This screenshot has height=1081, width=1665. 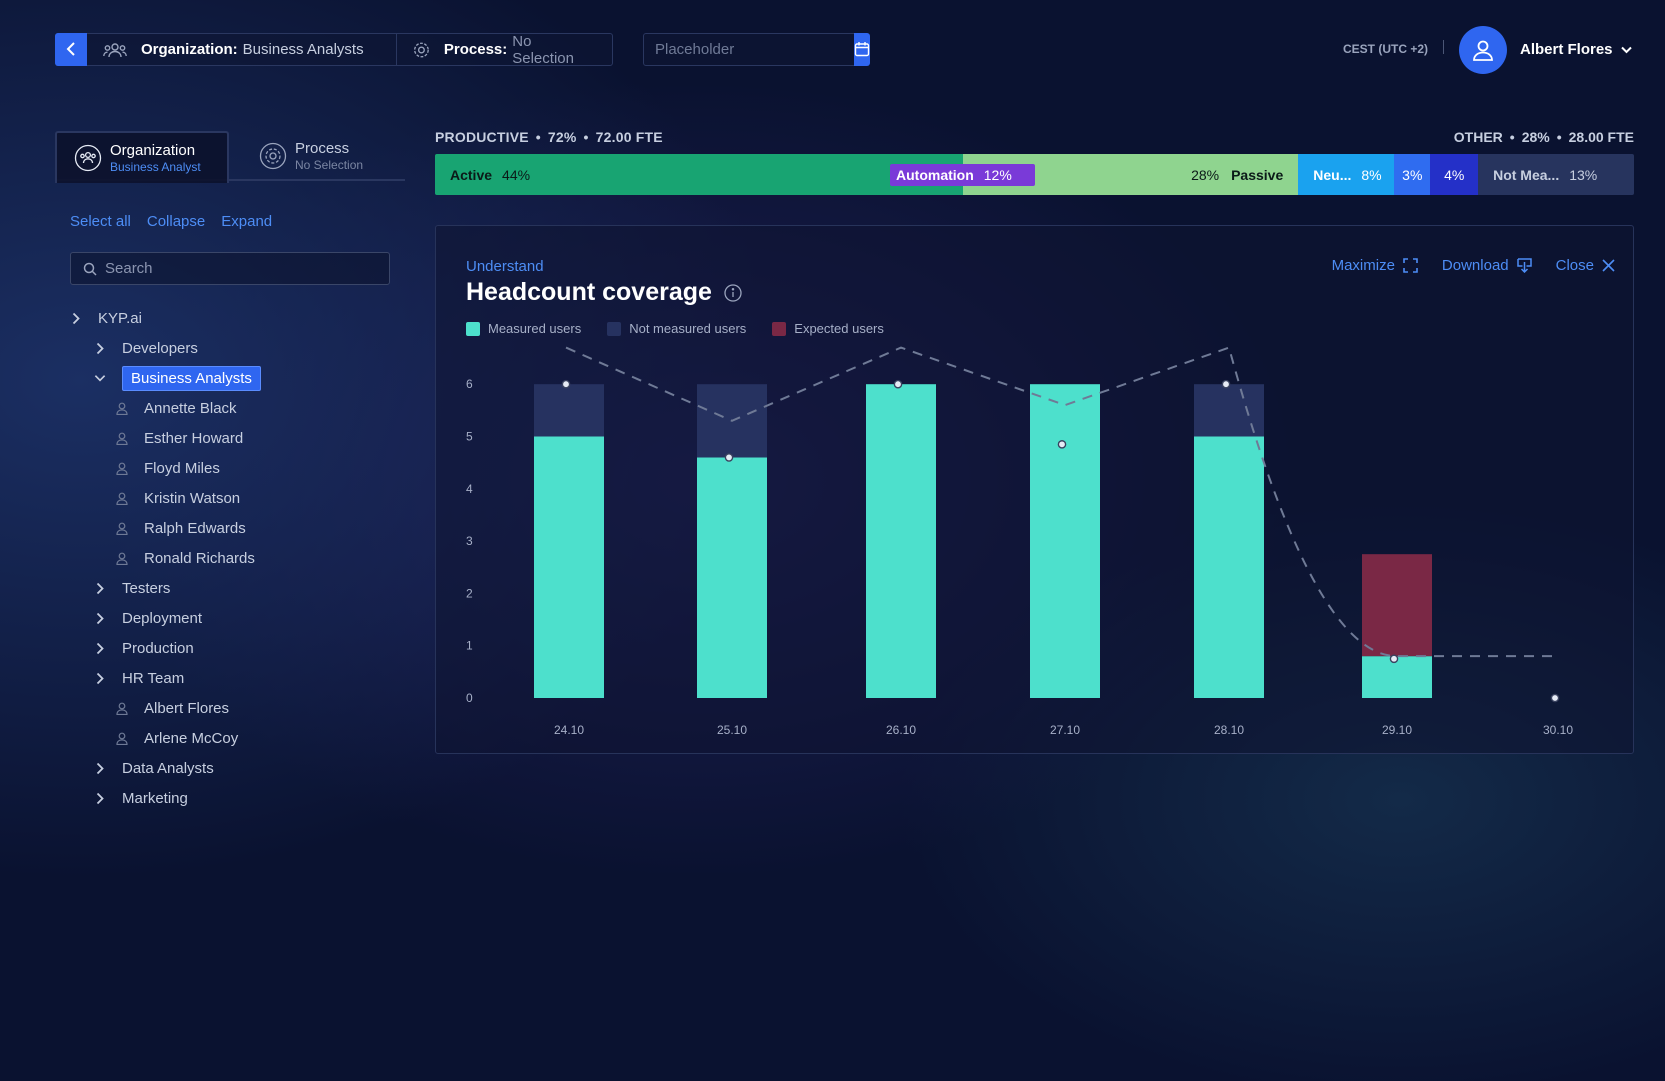 What do you see at coordinates (749, 49) in the screenshot?
I see `date-input` at bounding box center [749, 49].